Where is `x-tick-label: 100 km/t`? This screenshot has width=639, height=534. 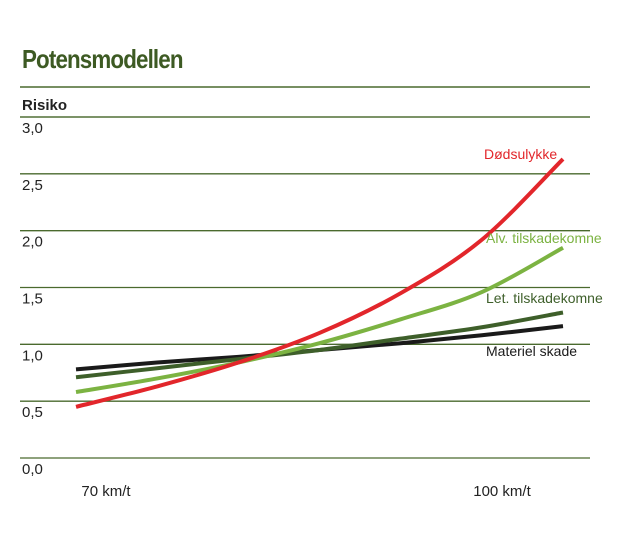
x-tick-label: 100 km/t is located at coordinates (502, 491).